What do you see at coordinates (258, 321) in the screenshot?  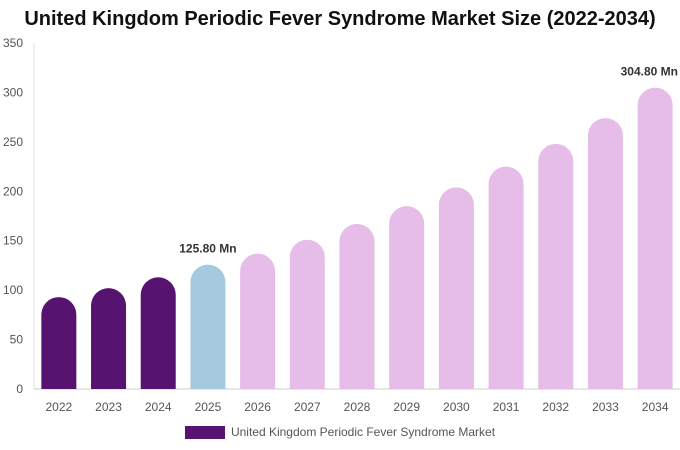 I see `bar-2026` at bounding box center [258, 321].